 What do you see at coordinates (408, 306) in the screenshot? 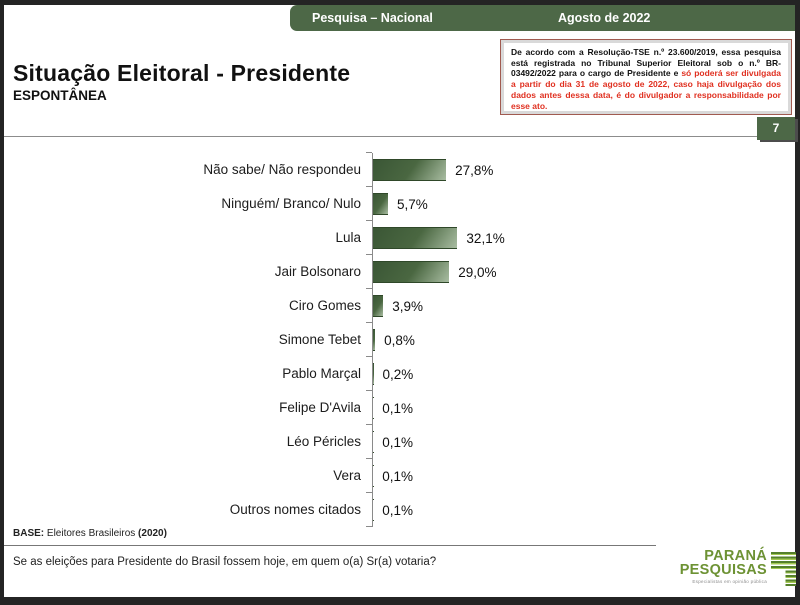
I see `value-label: 3,9%` at bounding box center [408, 306].